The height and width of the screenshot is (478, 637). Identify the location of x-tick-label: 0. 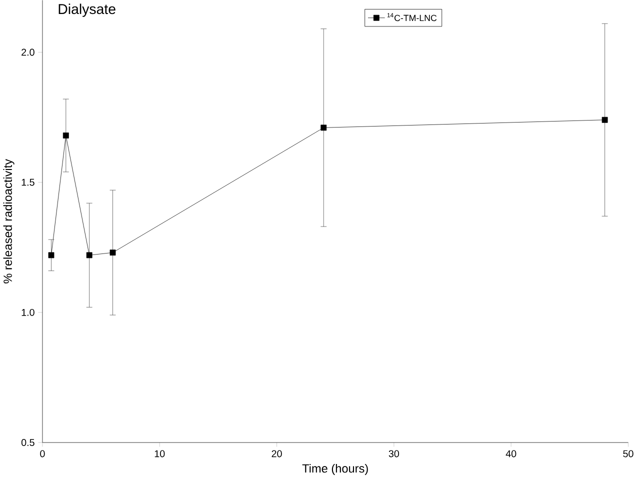
(42, 454).